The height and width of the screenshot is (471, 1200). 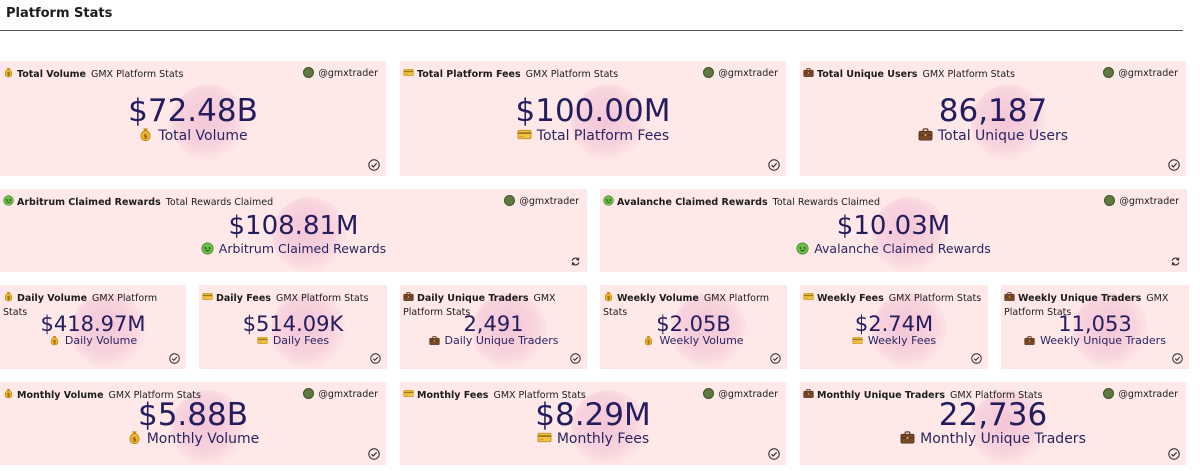 I want to click on stat-subtitle: Total Platform Fees, so click(x=593, y=135).